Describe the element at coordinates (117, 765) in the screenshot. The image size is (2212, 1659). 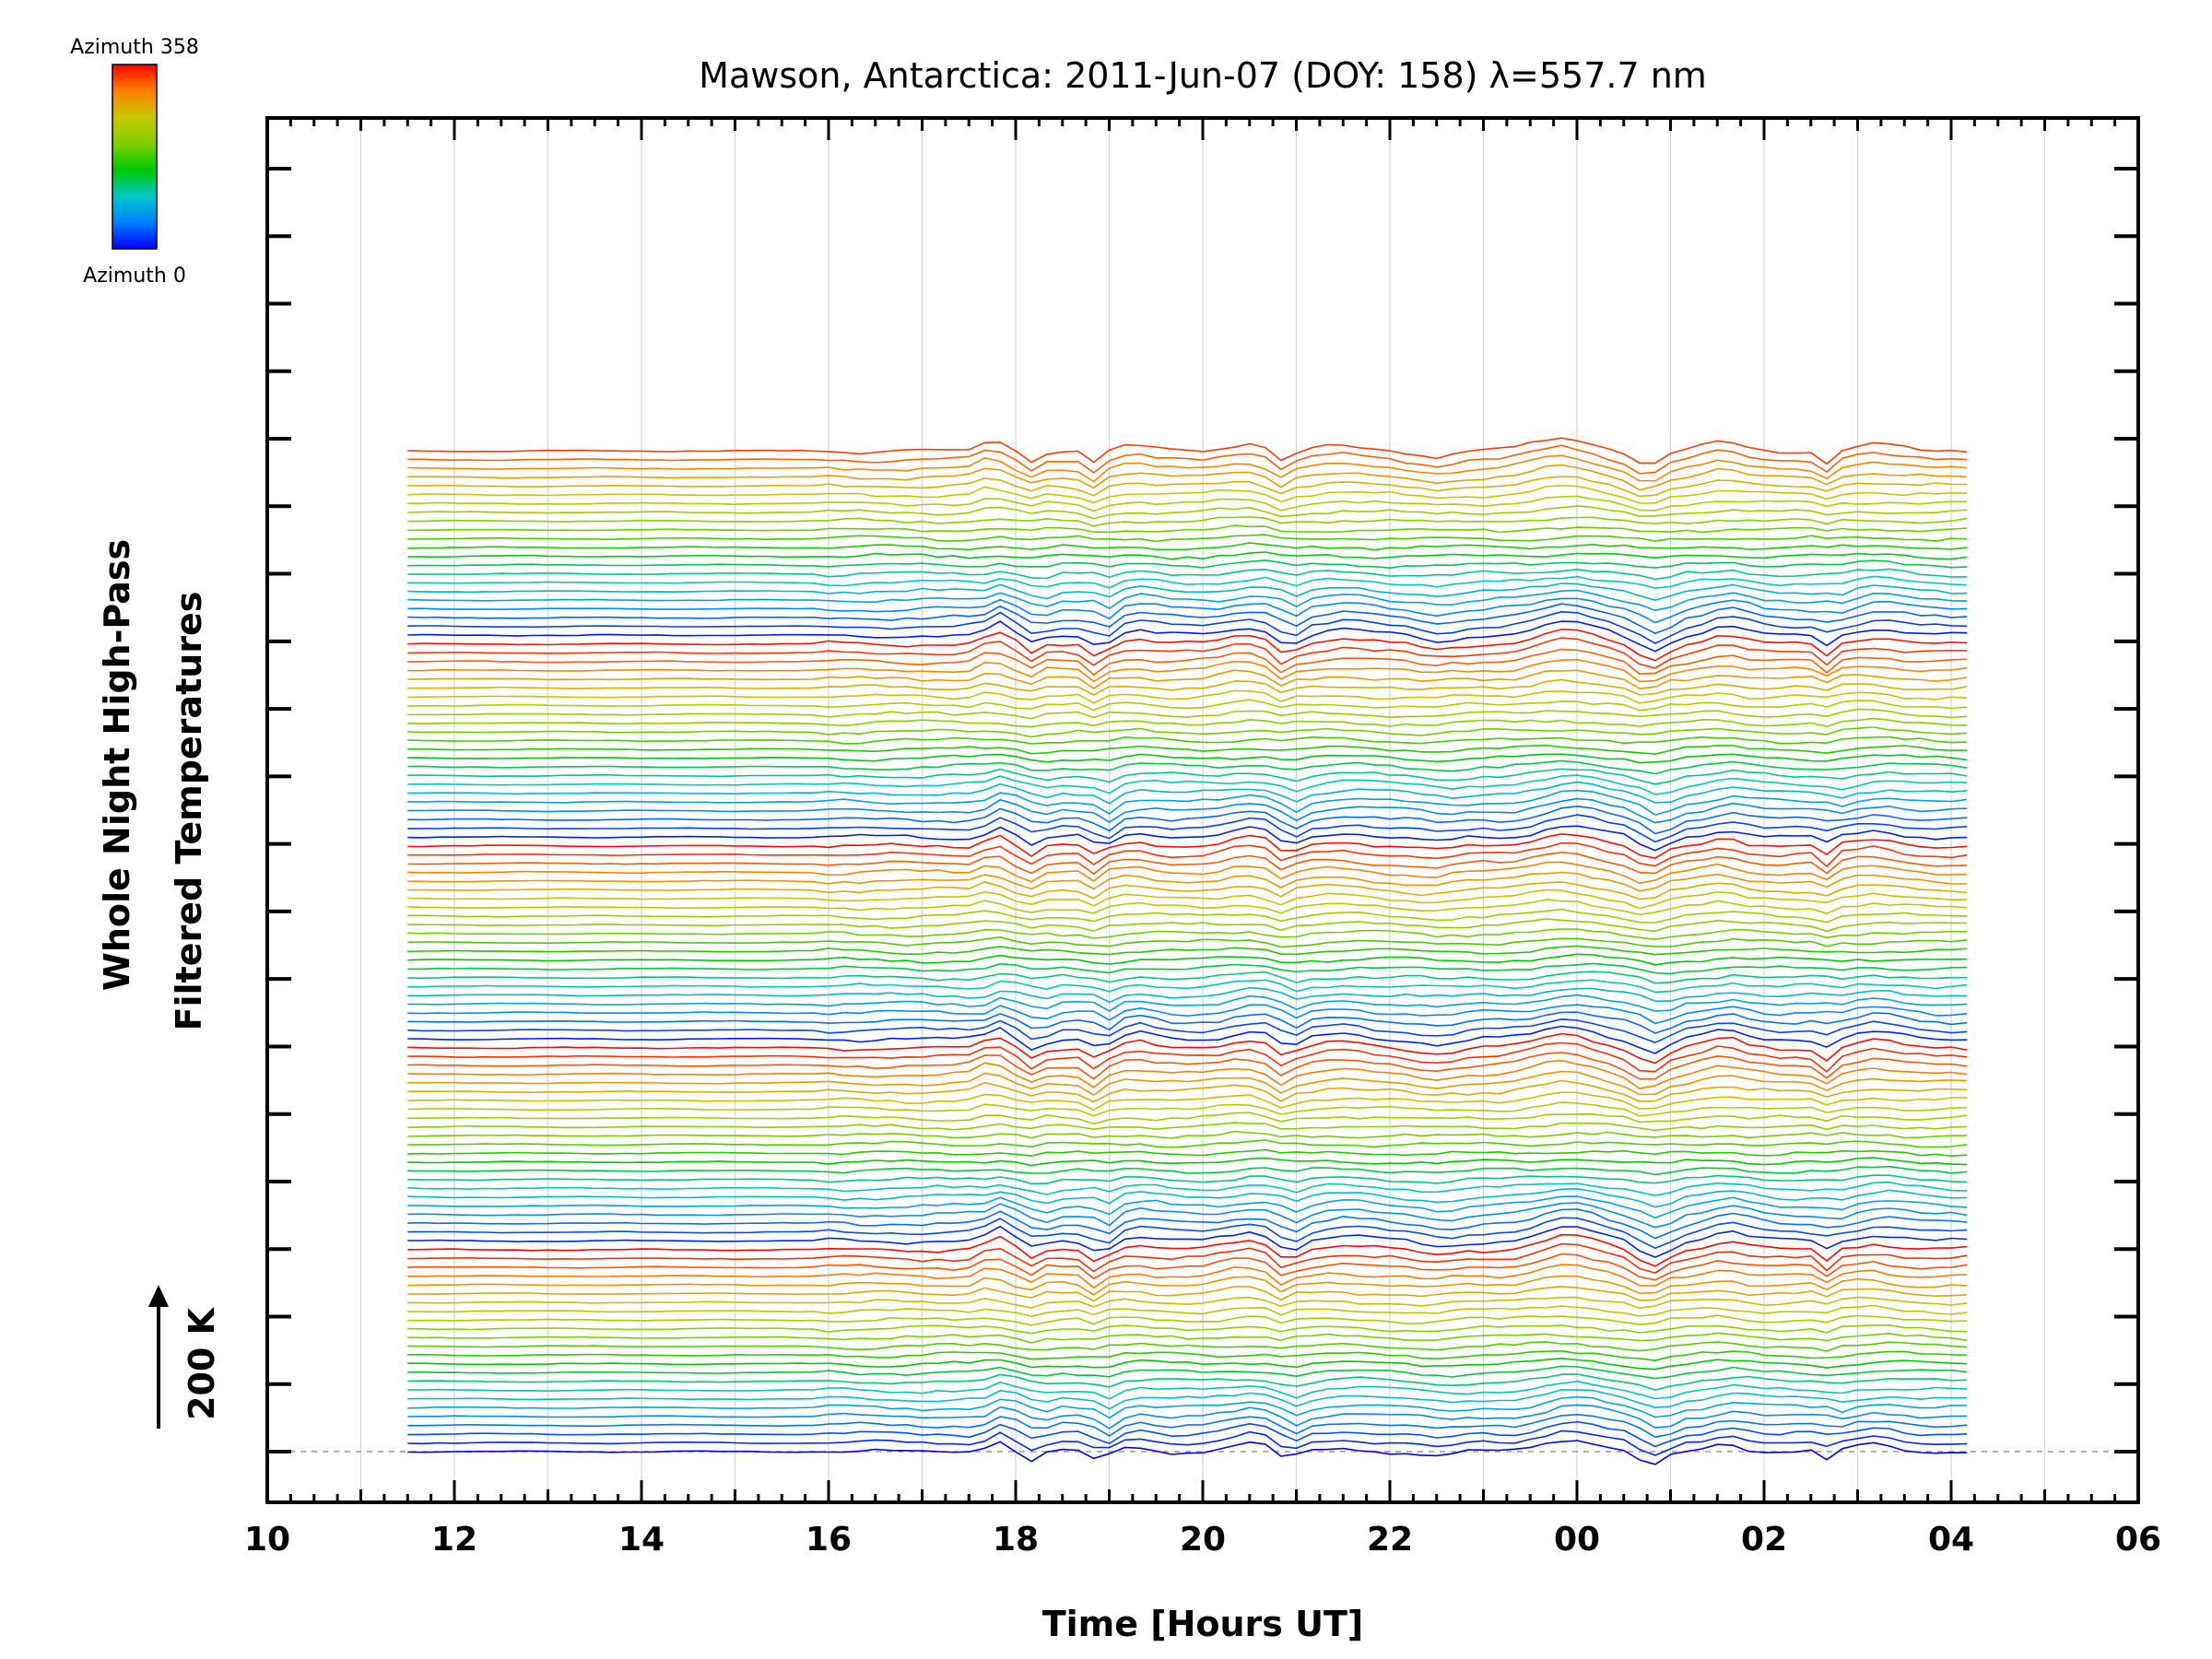
I see `y-axis-label-line1: Whole Night High-Pass` at that location.